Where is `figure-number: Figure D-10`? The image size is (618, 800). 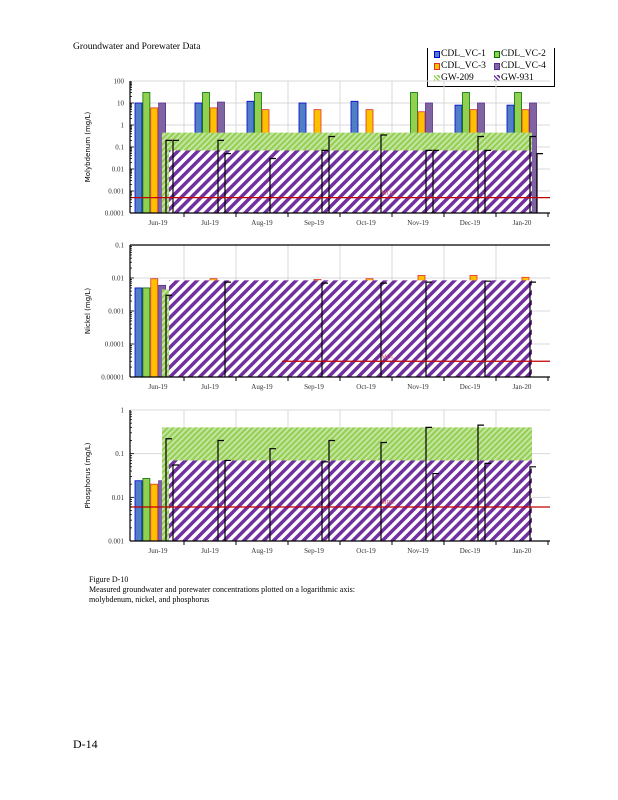
figure-number: Figure D-10 is located at coordinates (109, 579).